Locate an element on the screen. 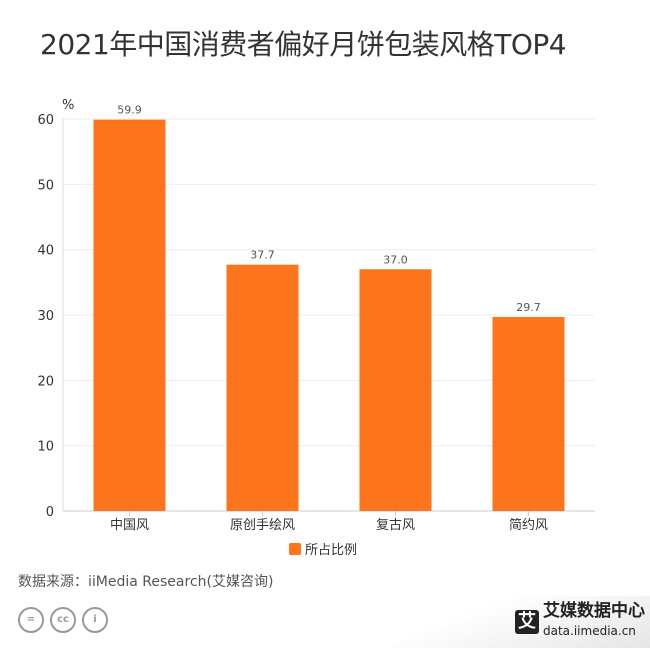 This screenshot has width=650, height=648. data-label: 29.7 is located at coordinates (528, 307).